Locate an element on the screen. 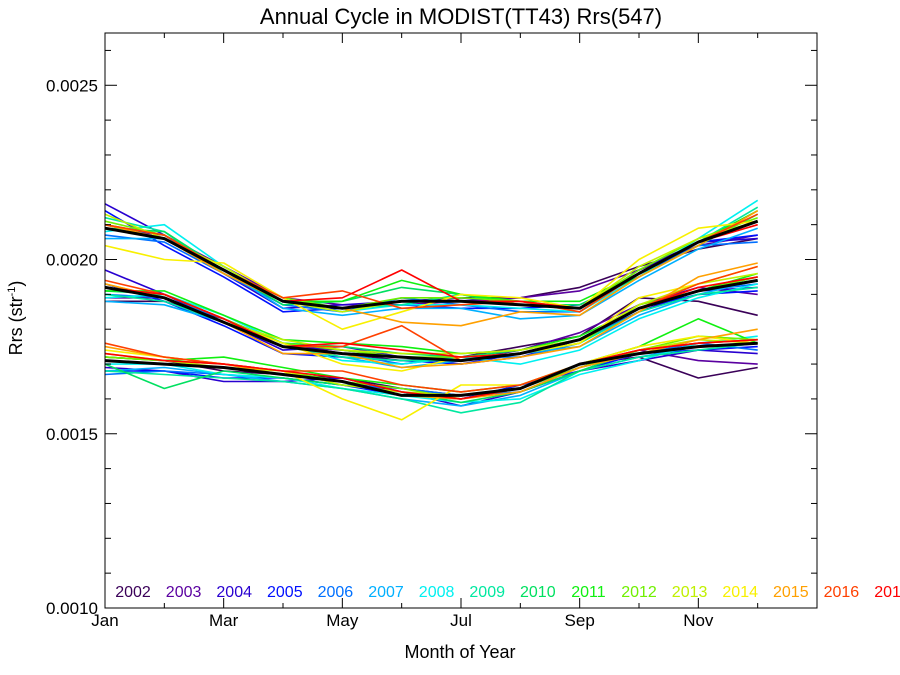  legend-label-2015: 2015 is located at coordinates (791, 592).